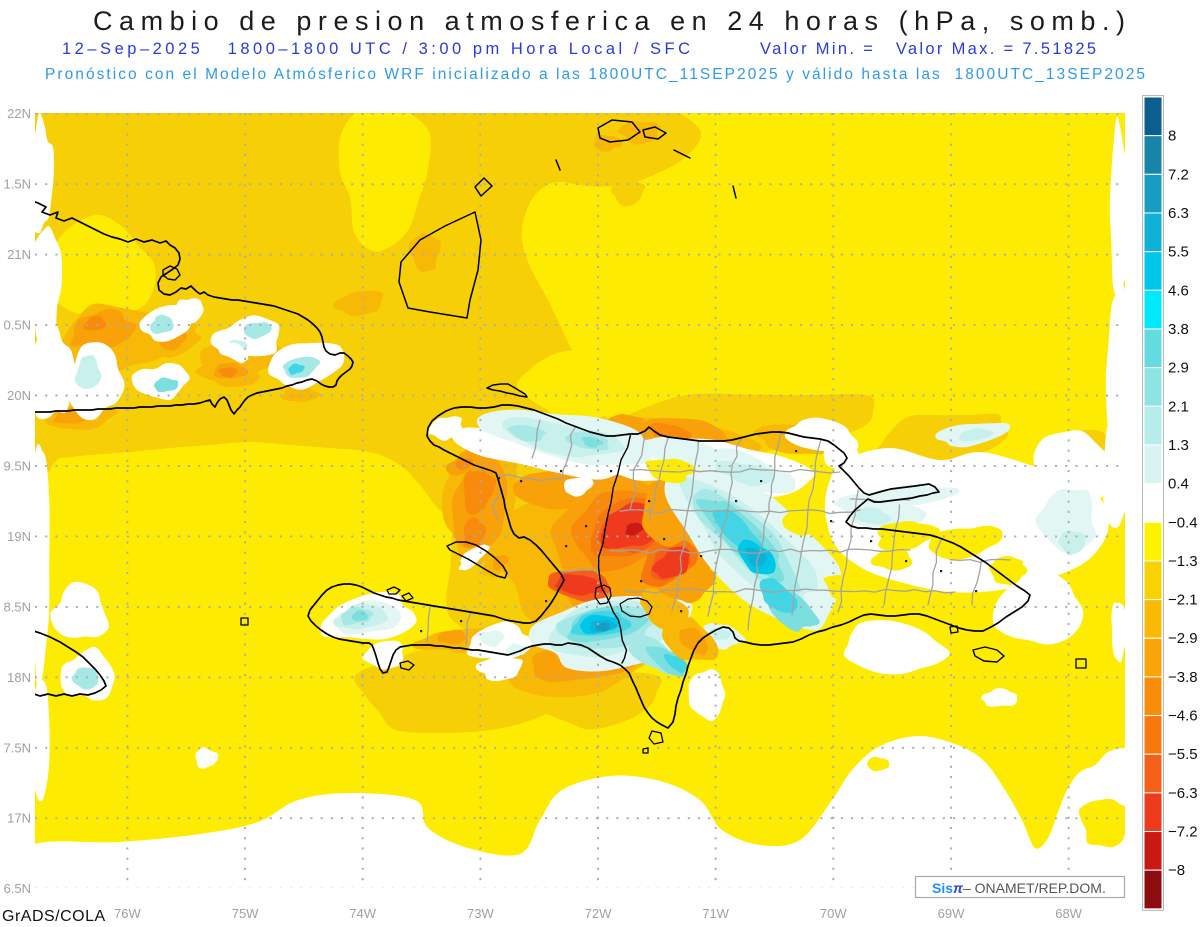 Image resolution: width=1200 pixels, height=927 pixels. I want to click on svg-text: 2.1, so click(1178, 406).